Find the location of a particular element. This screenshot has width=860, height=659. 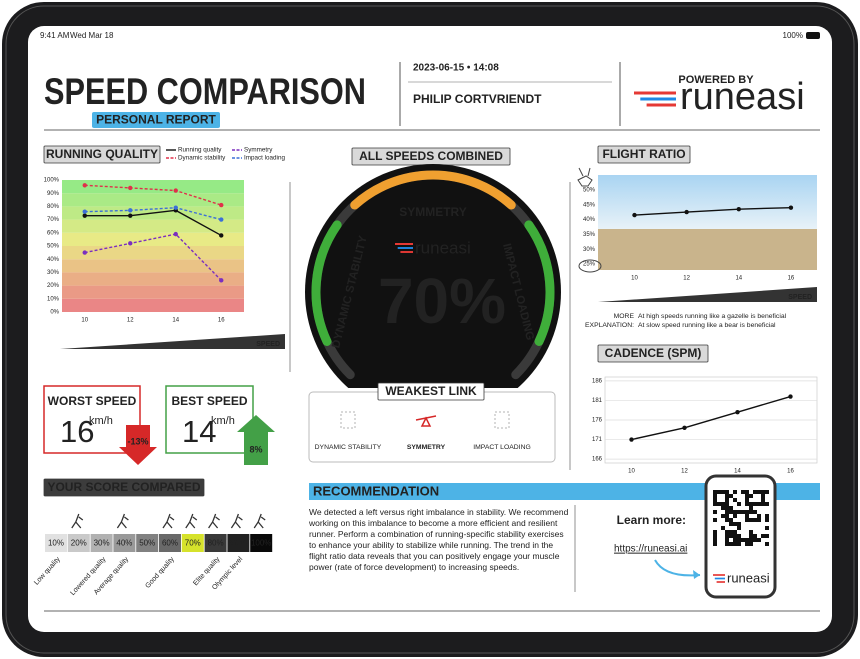

recommendation-title: RECOMMENDATION is located at coordinates (376, 490).